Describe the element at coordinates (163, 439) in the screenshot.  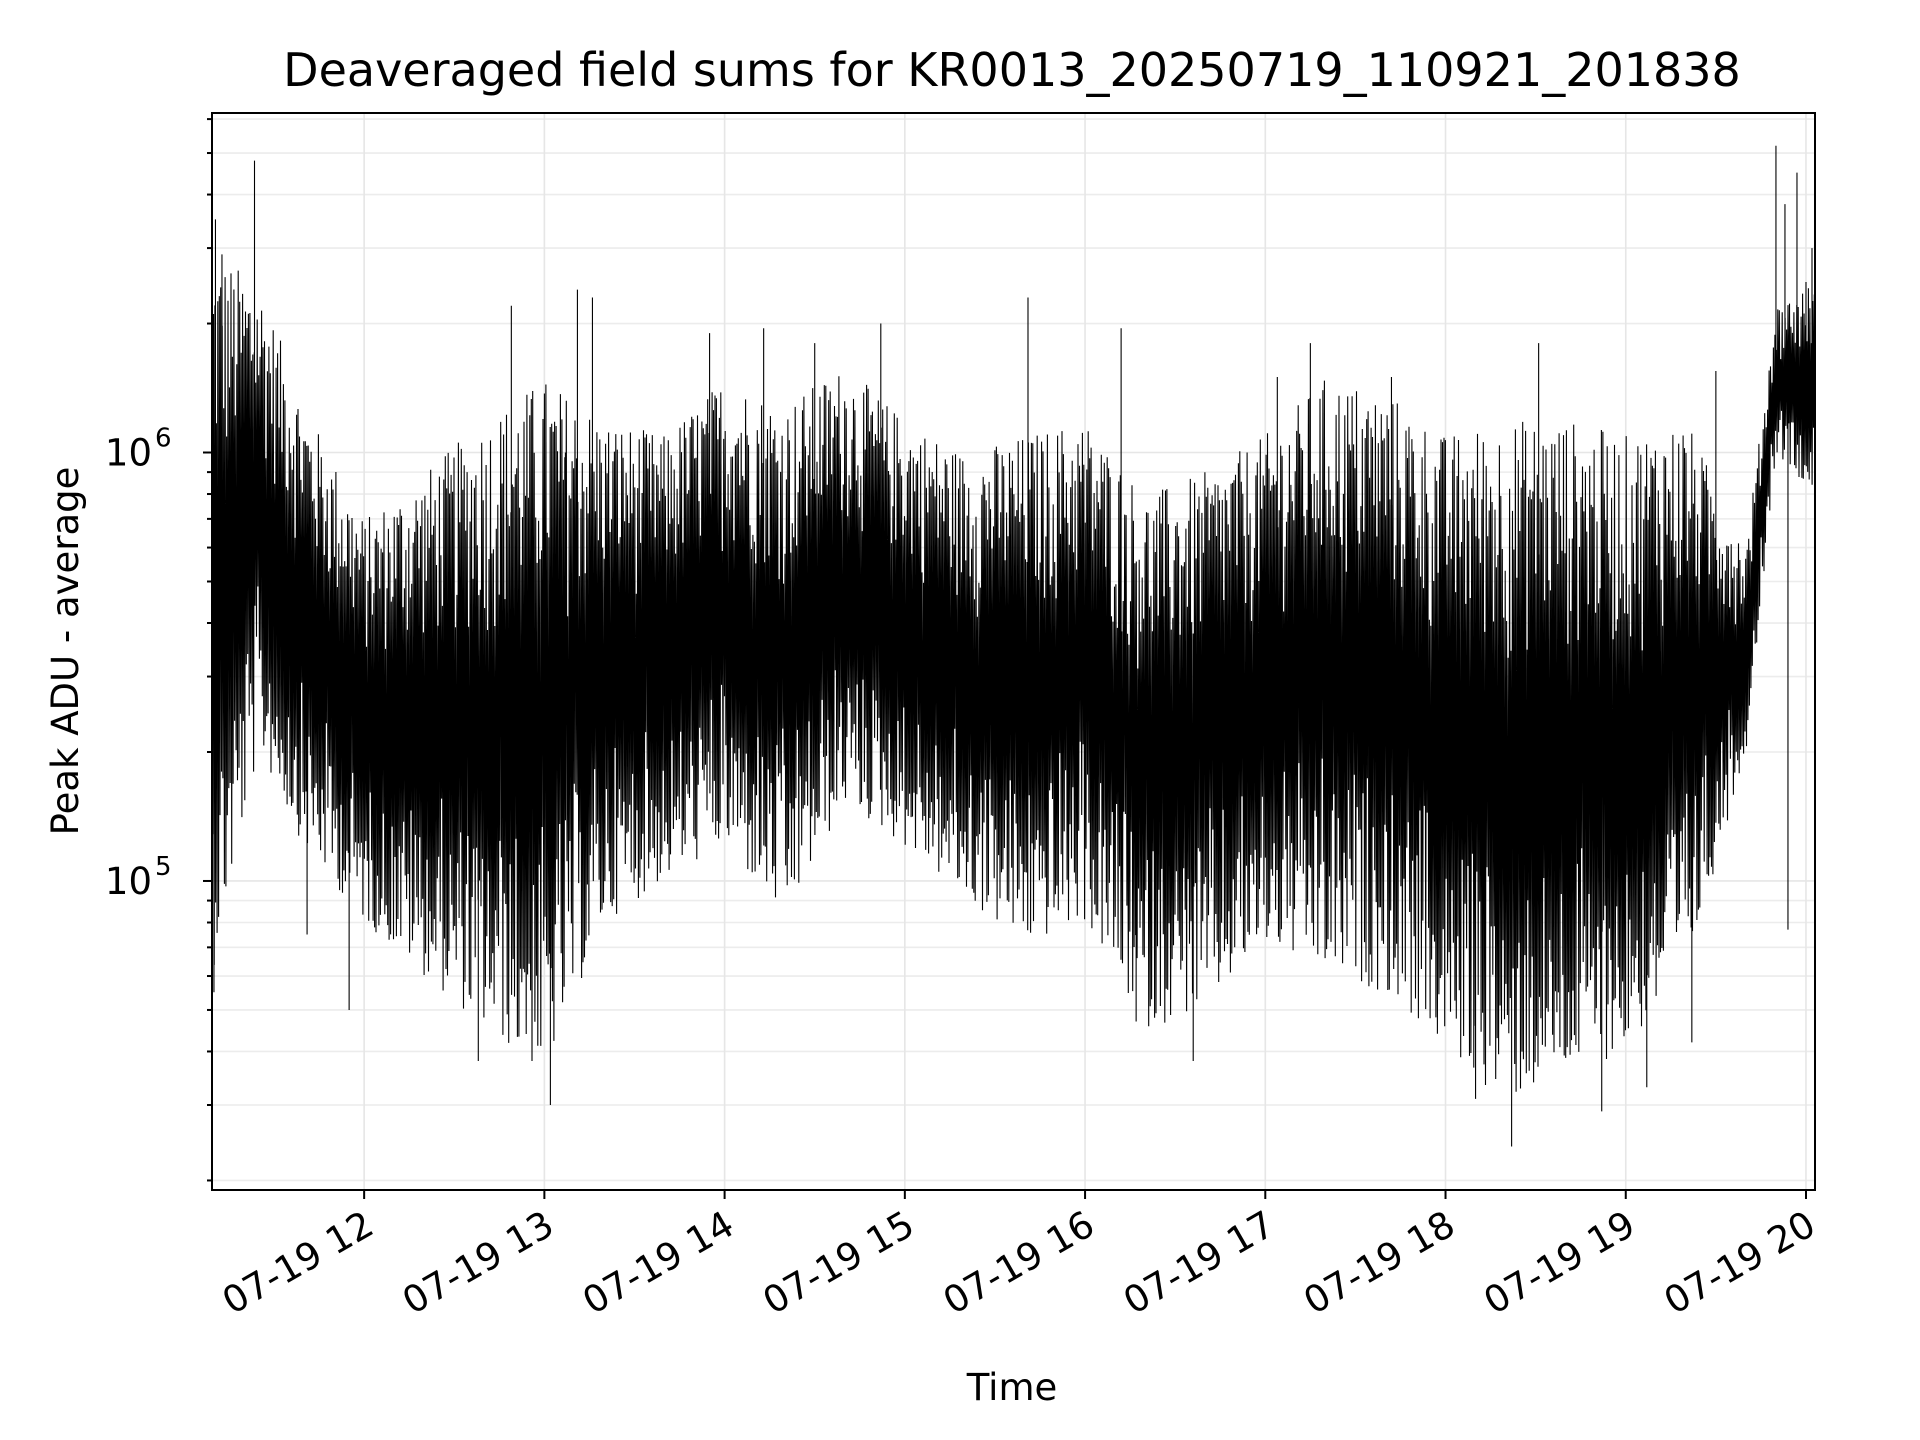
I see `y-tick-label-exponent: 6` at that location.